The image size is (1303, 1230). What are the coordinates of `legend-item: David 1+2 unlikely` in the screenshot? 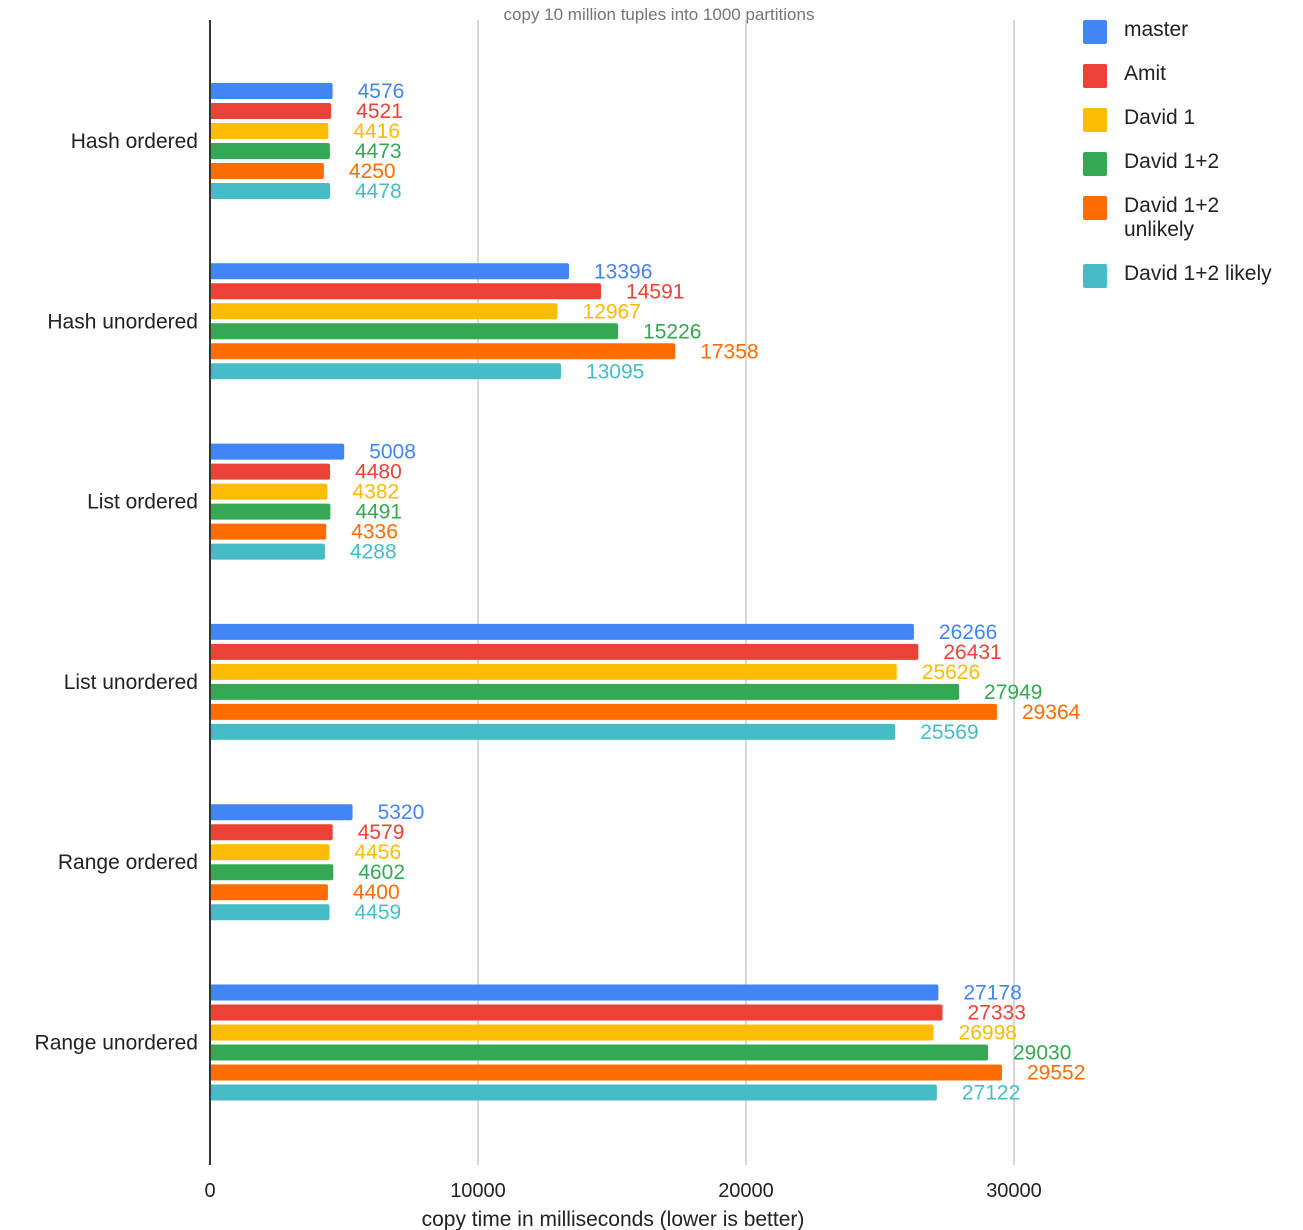 It's located at (1190, 218).